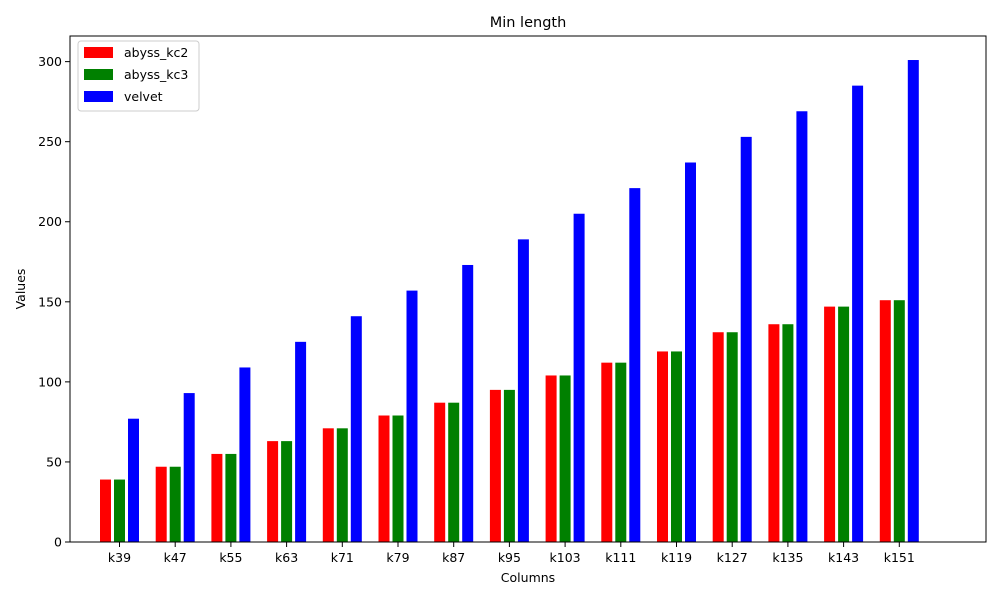 The image size is (1000, 600). What do you see at coordinates (732, 437) in the screenshot?
I see `bar-abyss_kc3-k127` at bounding box center [732, 437].